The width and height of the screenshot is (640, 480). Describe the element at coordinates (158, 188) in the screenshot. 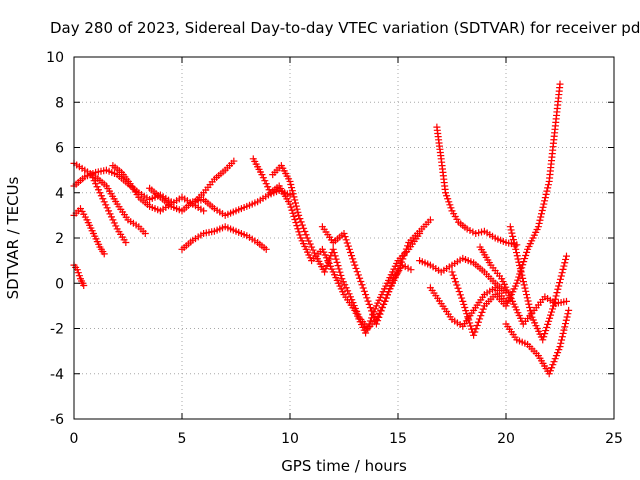

I see `series-pass-f` at that location.